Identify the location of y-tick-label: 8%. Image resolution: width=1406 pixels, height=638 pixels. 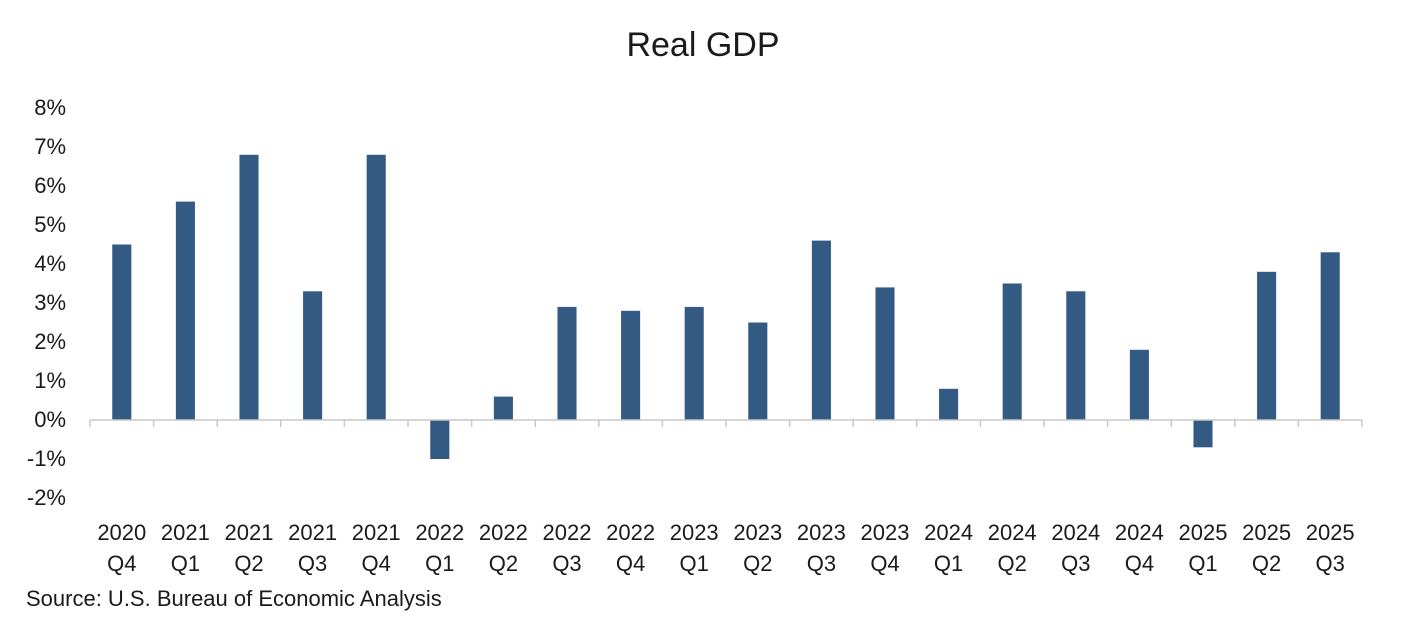
(50, 107).